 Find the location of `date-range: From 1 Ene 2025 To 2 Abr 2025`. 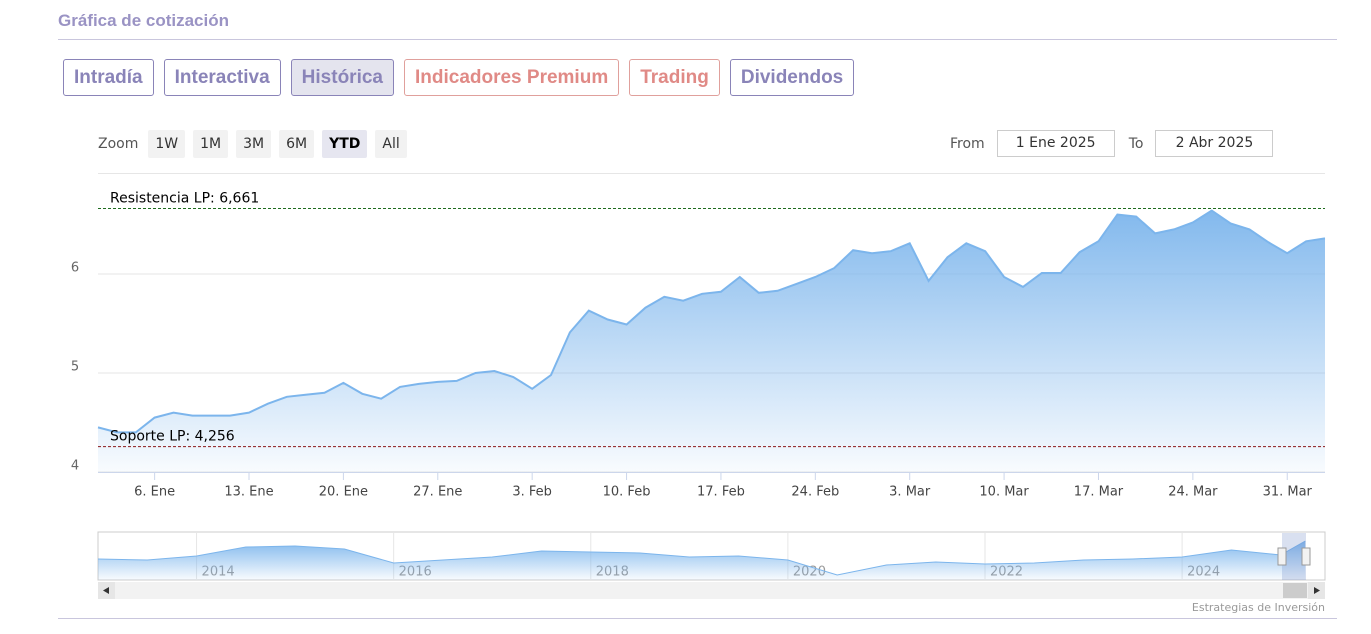

date-range: From 1 Ene 2025 To 2 Abr 2025 is located at coordinates (1118, 143).